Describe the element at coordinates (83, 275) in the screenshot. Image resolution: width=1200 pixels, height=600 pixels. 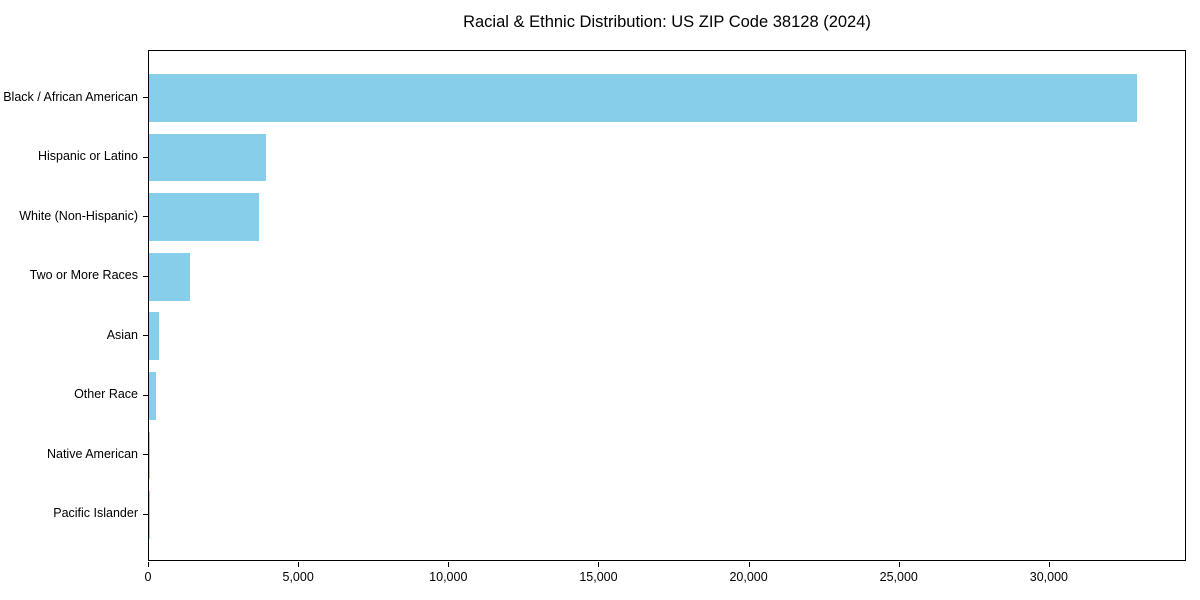
I see `y-tick-label-two-or-more-races: Two or More Races` at that location.